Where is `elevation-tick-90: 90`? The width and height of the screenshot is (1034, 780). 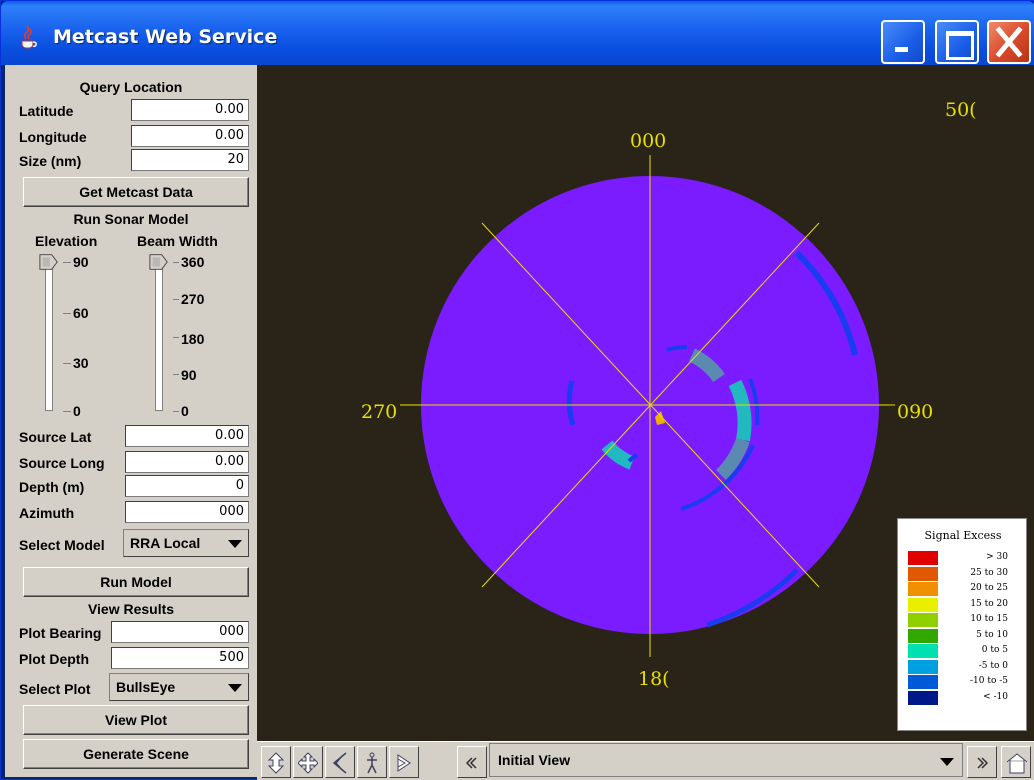 elevation-tick-90: 90 is located at coordinates (81, 262).